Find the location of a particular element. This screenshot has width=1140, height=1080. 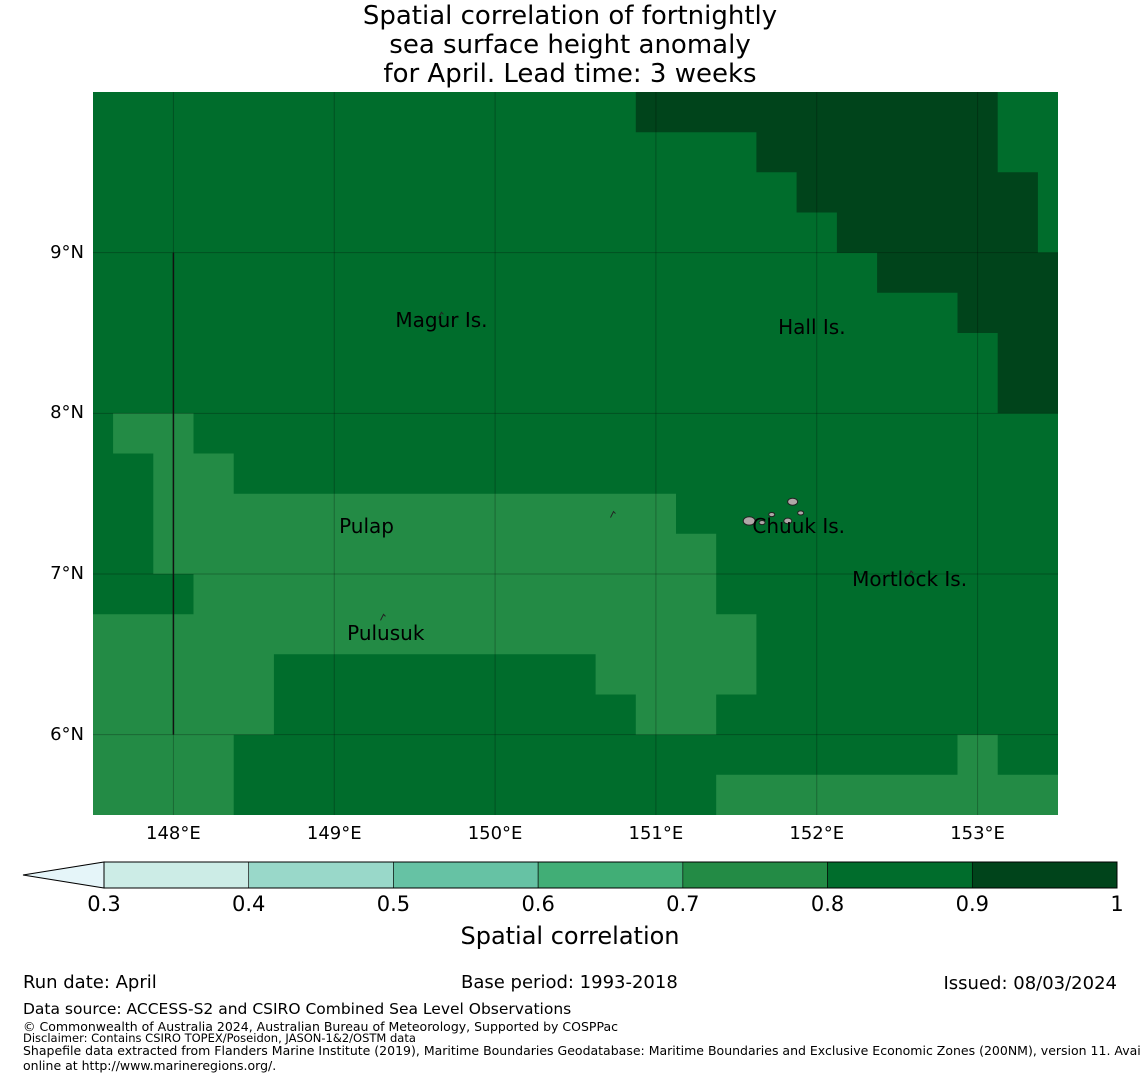

place-label: Chuuk Is. is located at coordinates (799, 525).